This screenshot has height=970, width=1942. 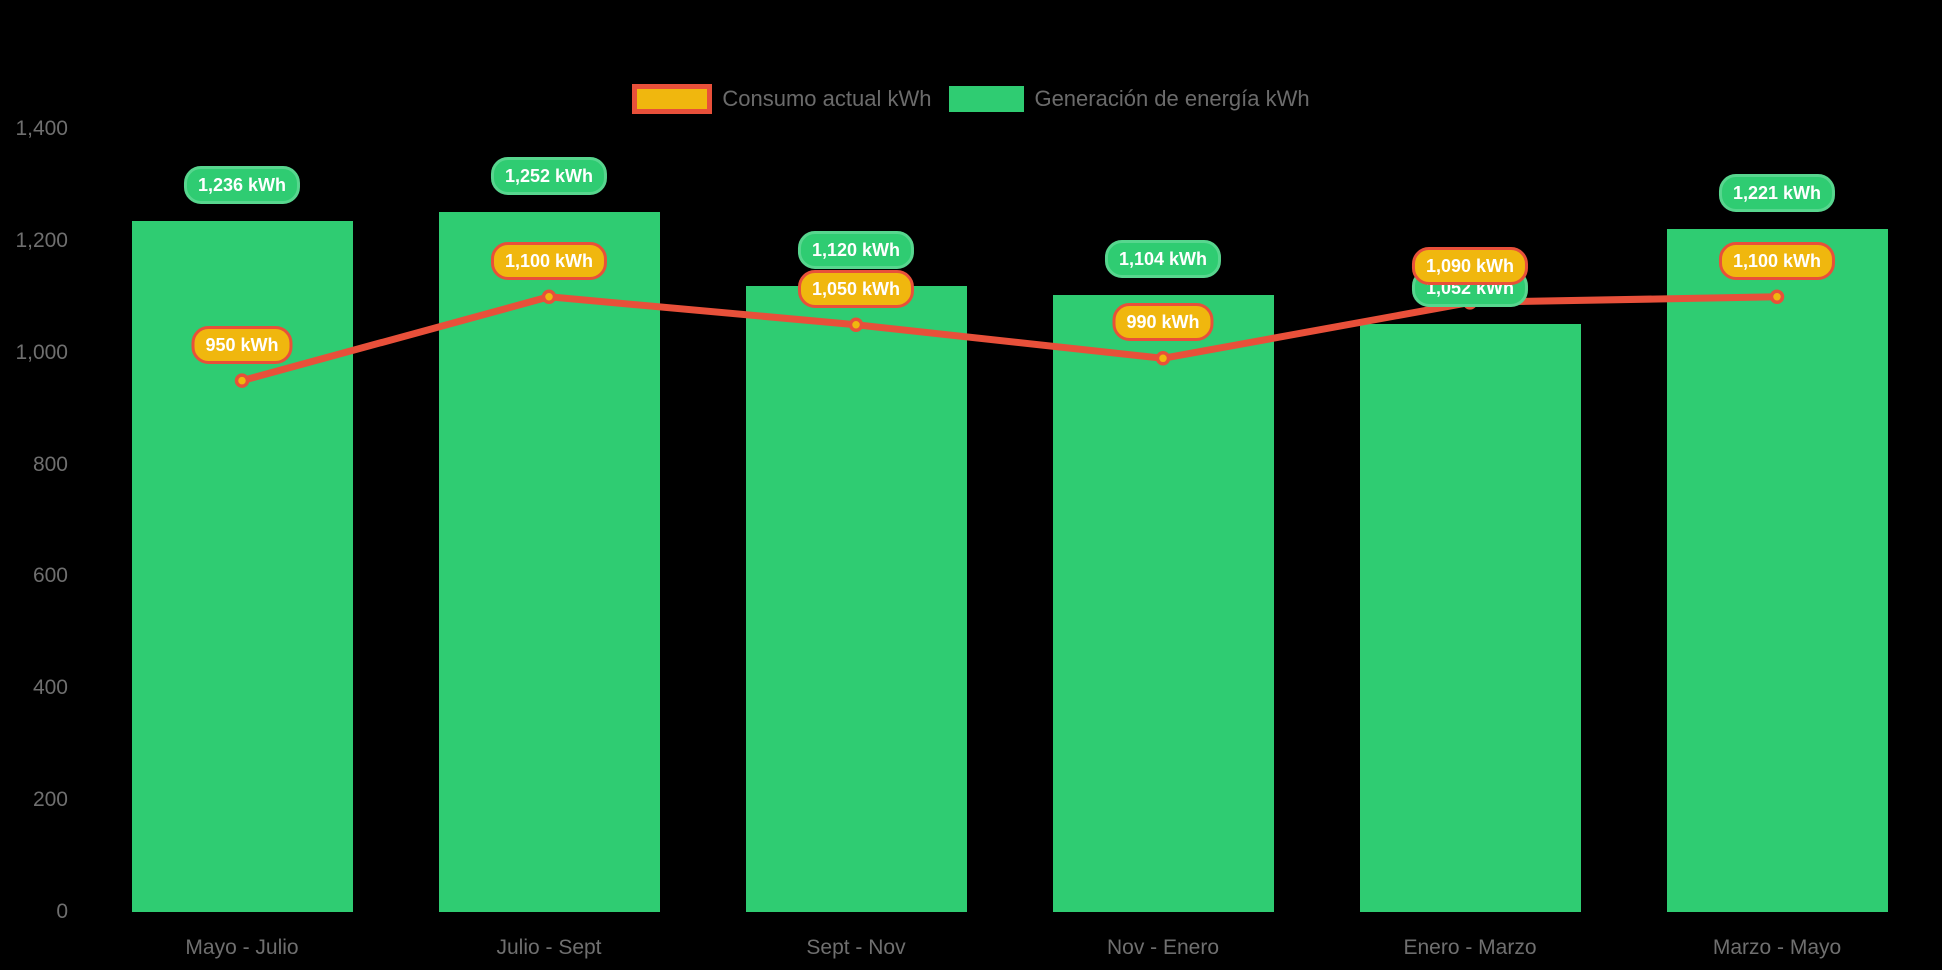 I want to click on data-label-consumo: 1,090 kWh, so click(x=1470, y=266).